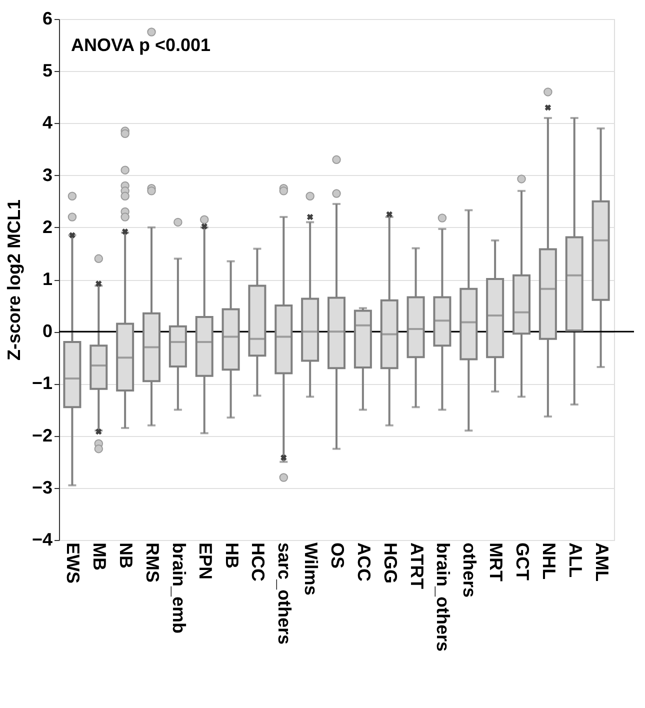 Image resolution: width=645 pixels, height=708 pixels. What do you see at coordinates (548, 561) in the screenshot?
I see `x-tick-label: NHL` at bounding box center [548, 561].